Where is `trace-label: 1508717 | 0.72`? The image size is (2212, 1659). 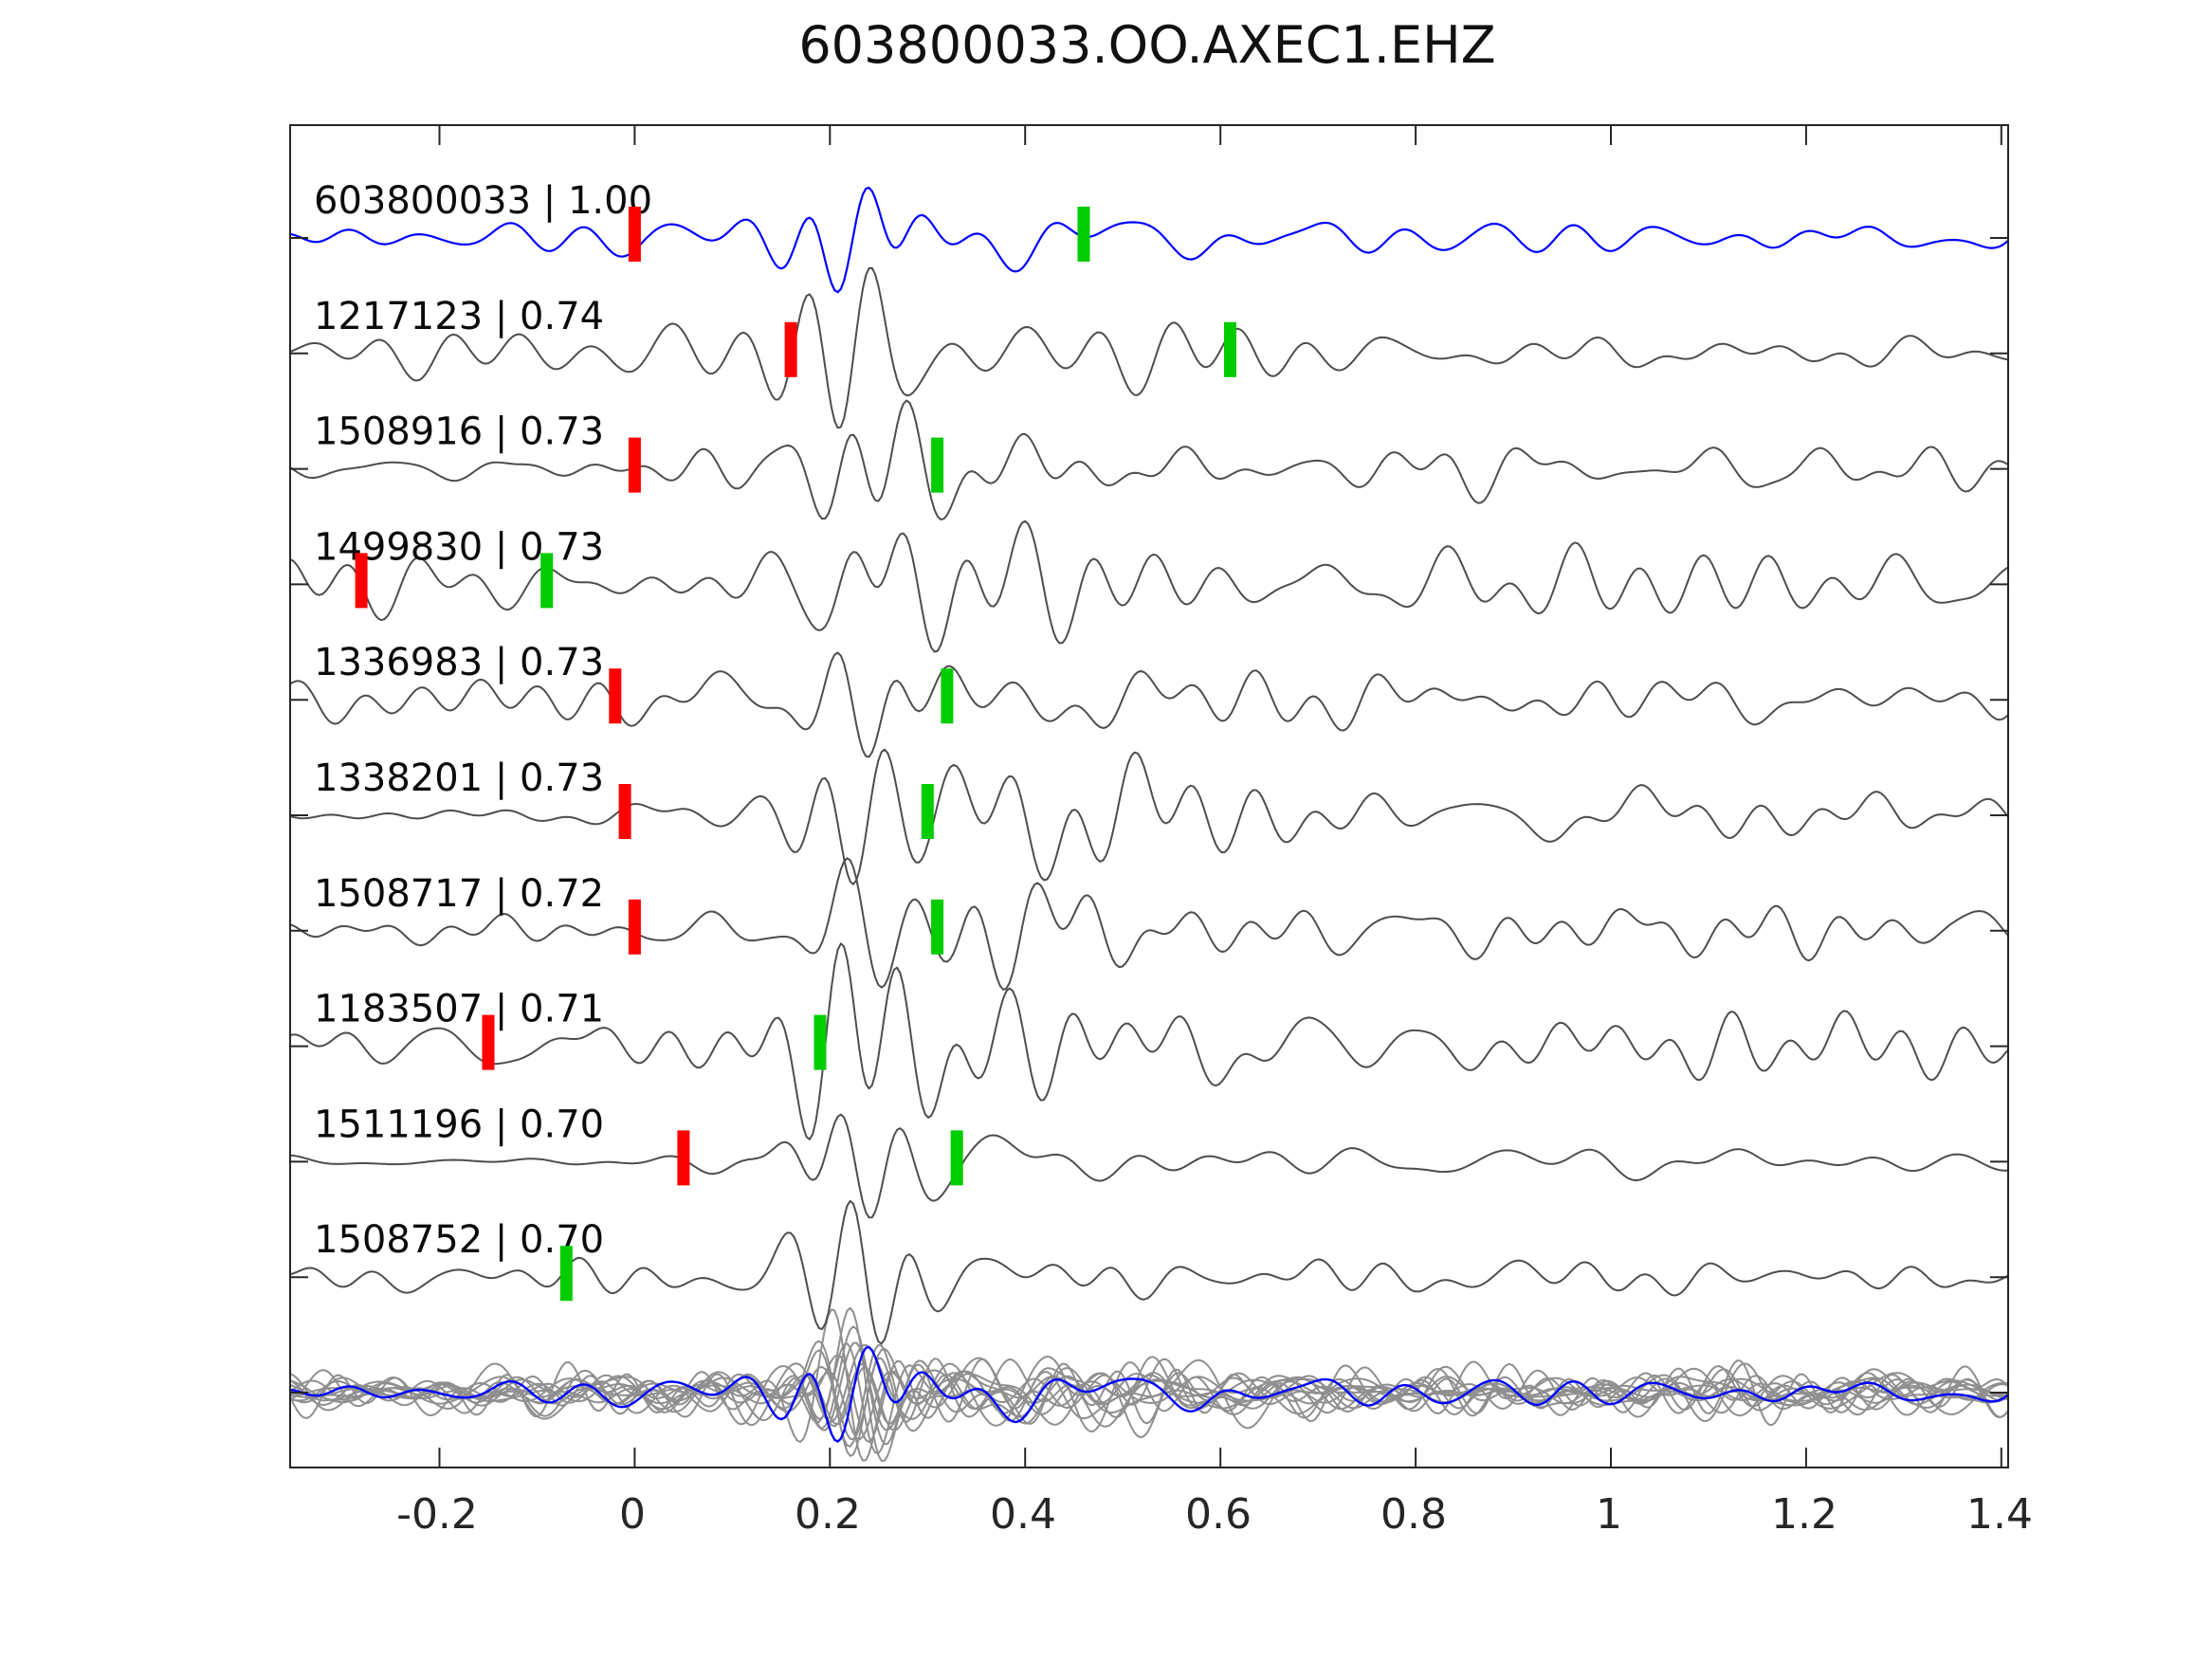
trace-label: 1508717 | 0.72 is located at coordinates (459, 894).